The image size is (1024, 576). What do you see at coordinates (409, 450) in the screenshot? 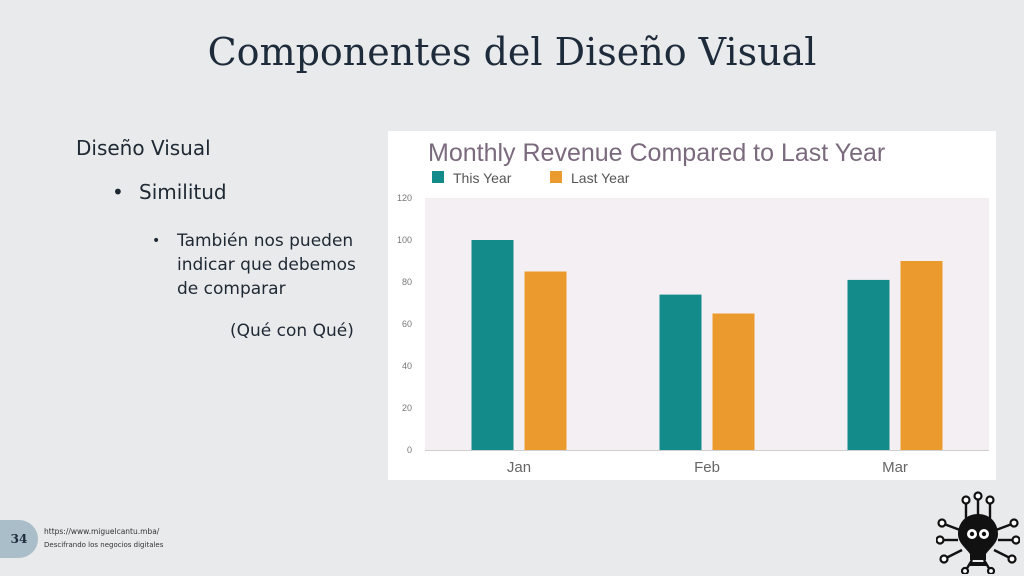
I see `y-tick-label: 0` at bounding box center [409, 450].